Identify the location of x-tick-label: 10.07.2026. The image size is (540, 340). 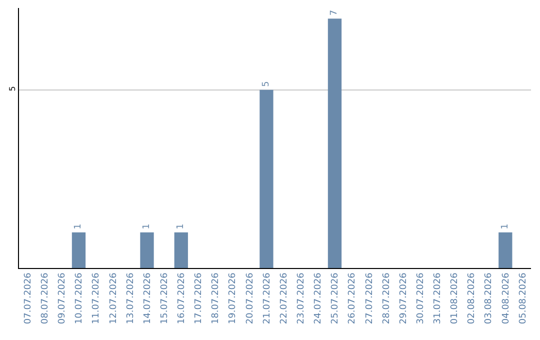
(79, 298).